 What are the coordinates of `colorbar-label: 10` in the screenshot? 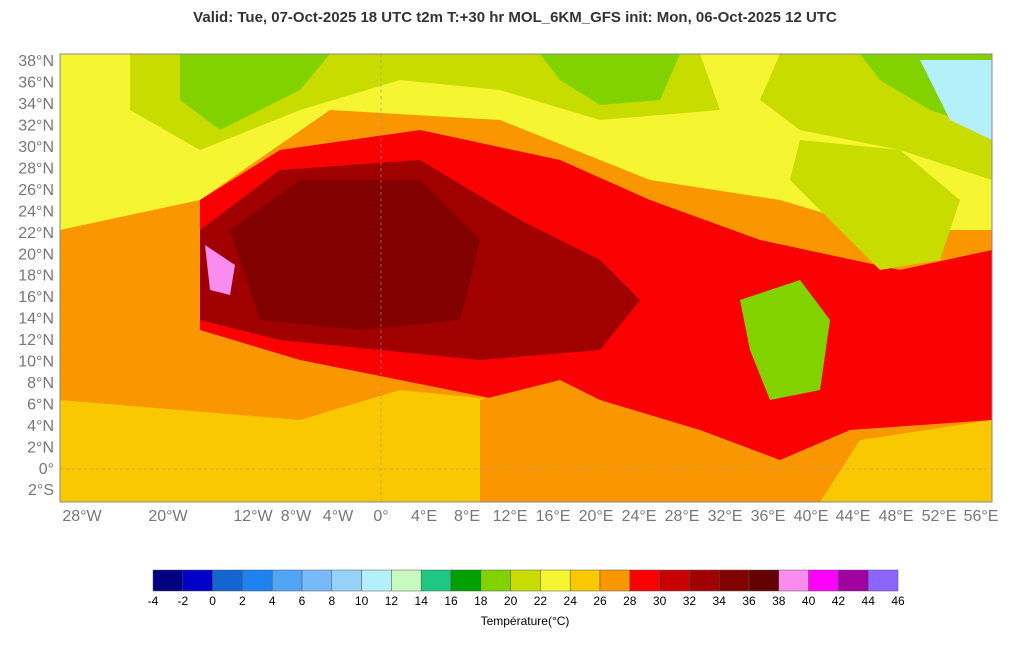 It's located at (362, 601).